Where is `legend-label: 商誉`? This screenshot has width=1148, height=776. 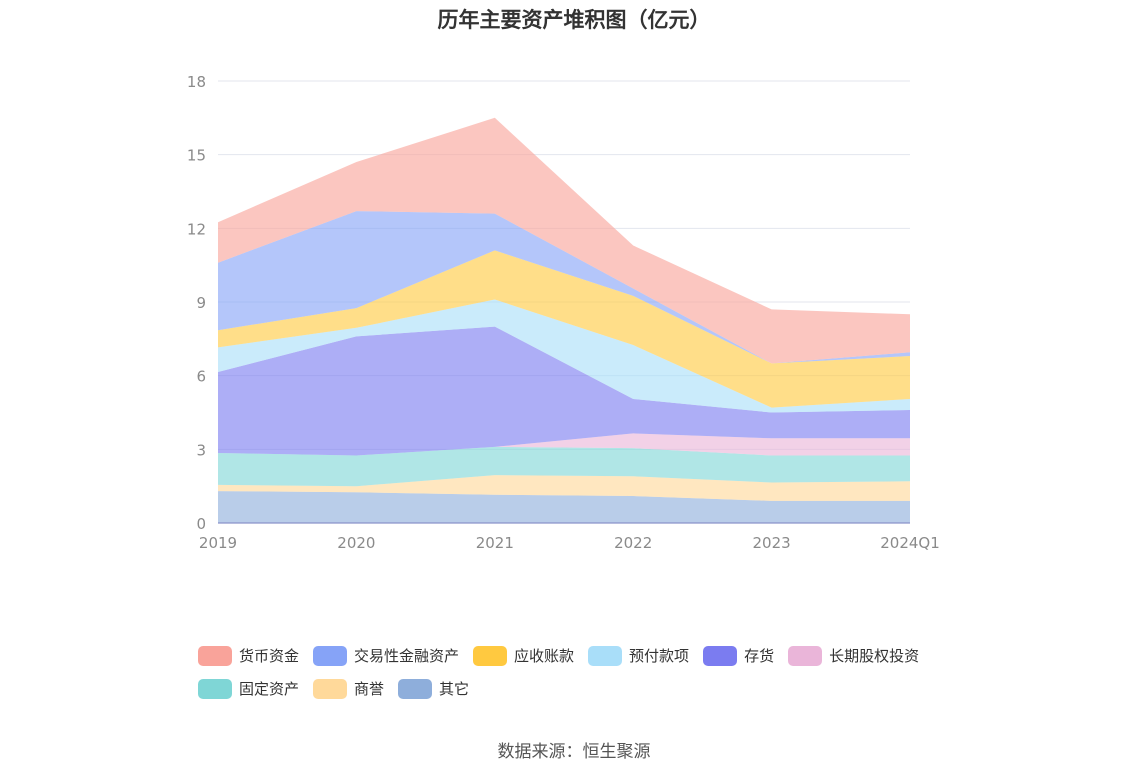
legend-label: 商誉 is located at coordinates (369, 689).